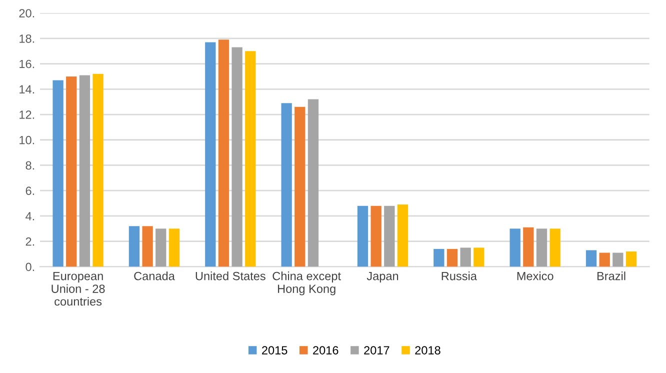  What do you see at coordinates (154, 276) in the screenshot?
I see `x-tick-label: Canada` at bounding box center [154, 276].